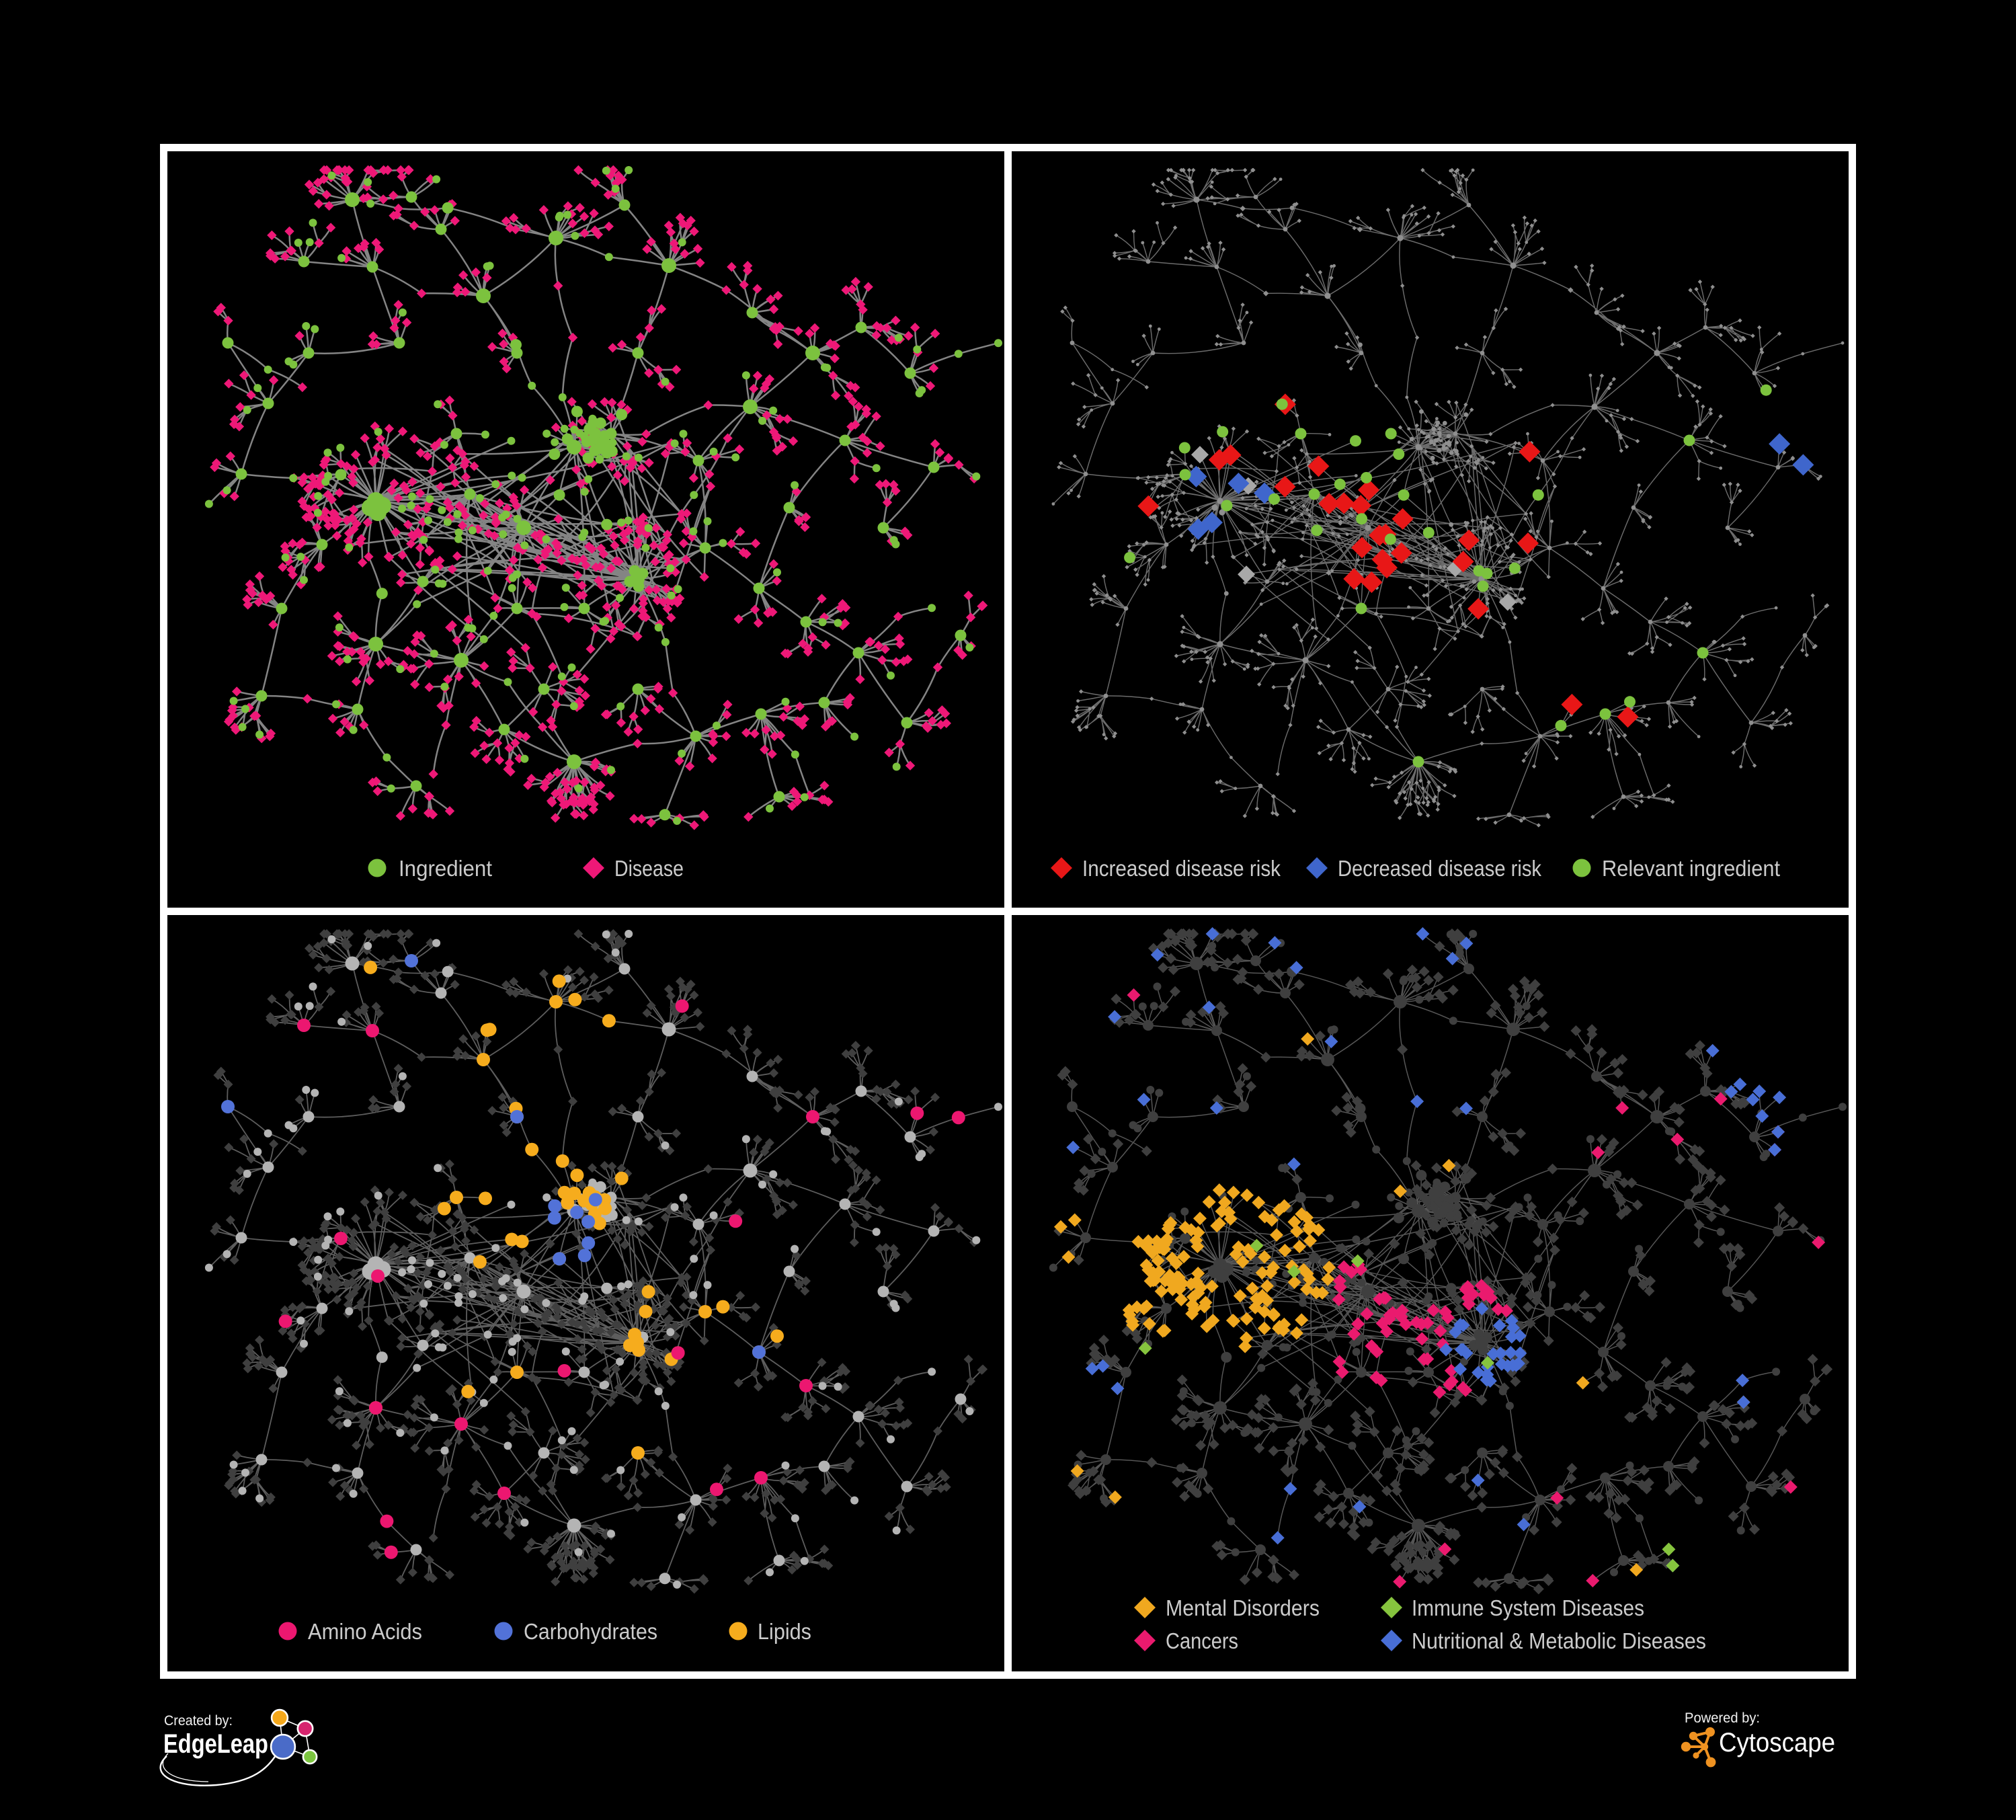 The height and width of the screenshot is (1820, 2016). I want to click on svg-text: Relevant ingredient, so click(1691, 868).